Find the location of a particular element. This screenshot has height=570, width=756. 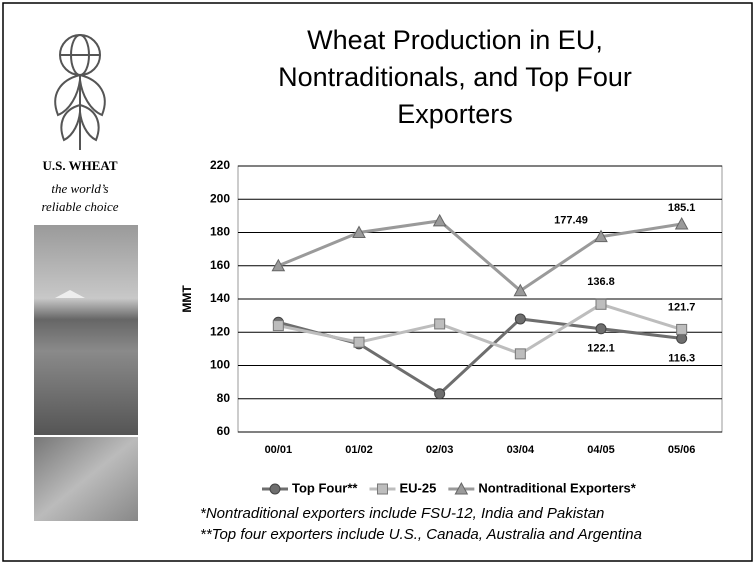

x-tick-label: 05/06 is located at coordinates (682, 450).